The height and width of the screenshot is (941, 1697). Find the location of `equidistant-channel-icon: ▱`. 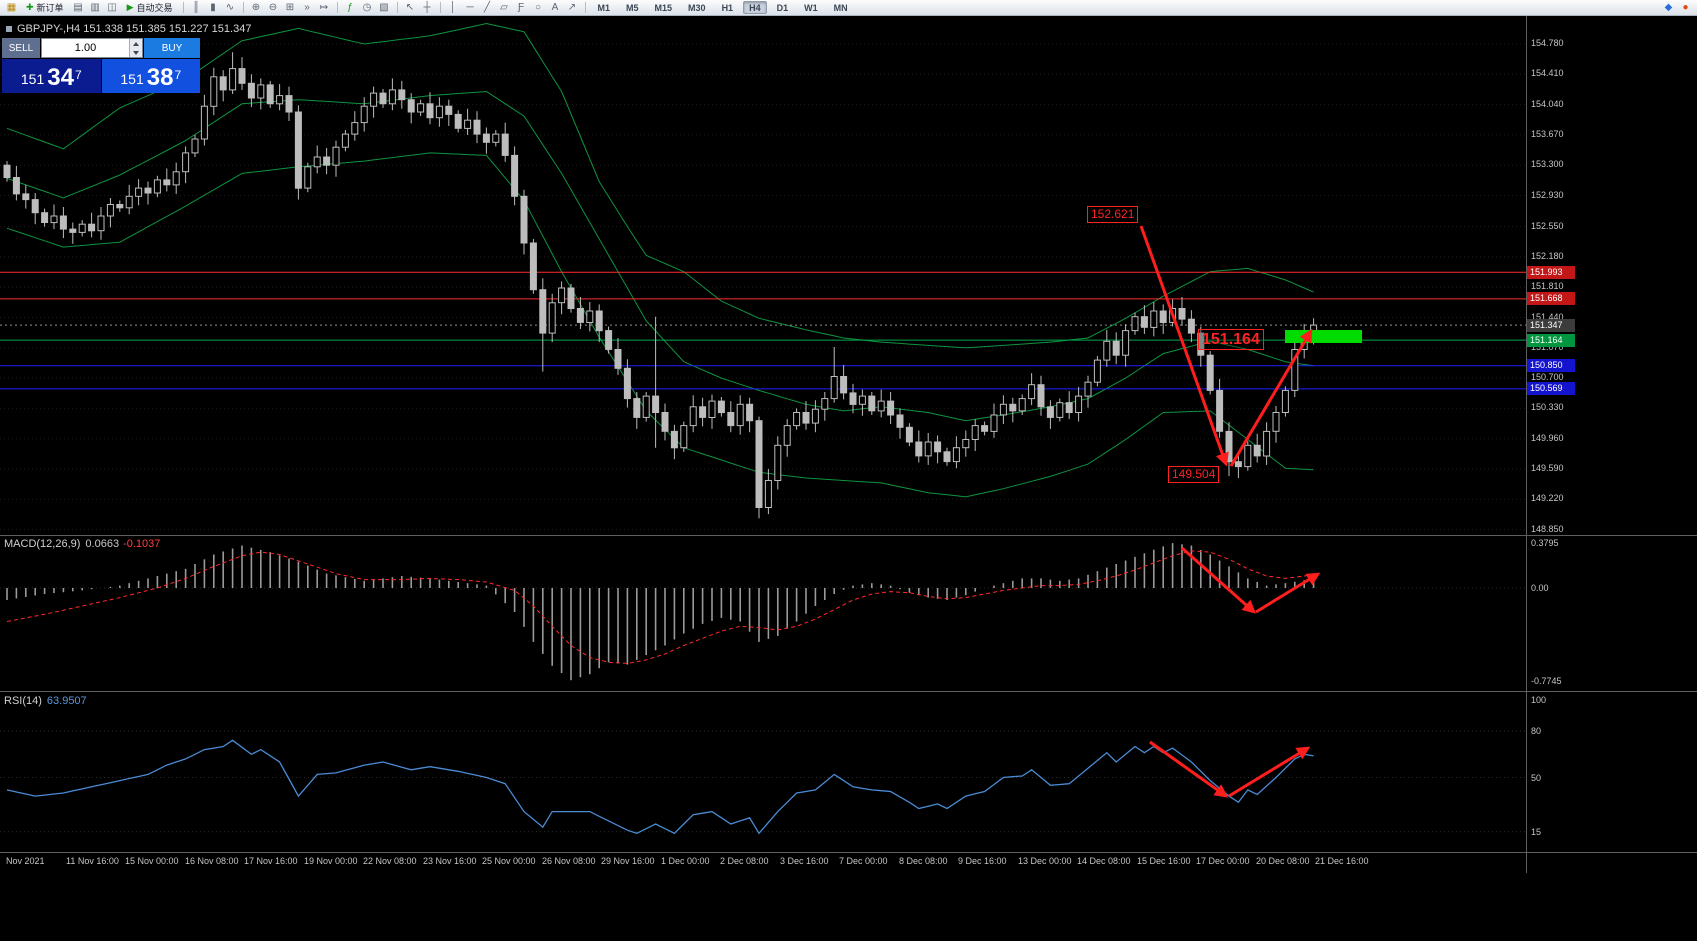

equidistant-channel-icon: ▱ is located at coordinates (504, 7).